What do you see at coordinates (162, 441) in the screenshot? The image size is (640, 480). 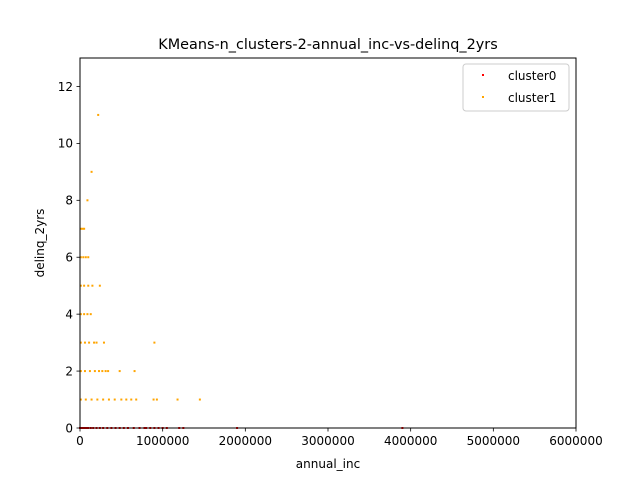 I see `x-tick-label: 1000000` at bounding box center [162, 441].